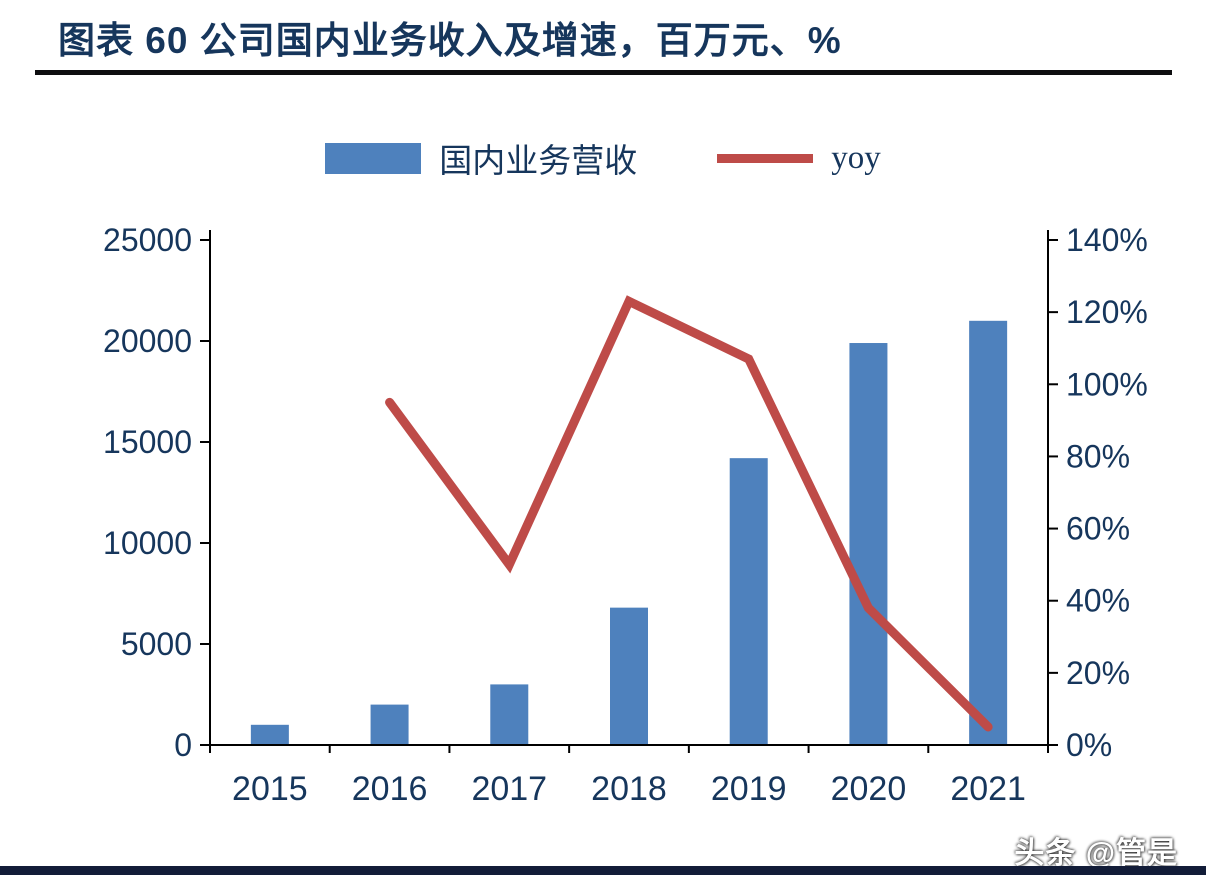 The height and width of the screenshot is (882, 1206). Describe the element at coordinates (988, 532) in the screenshot. I see `bar-2021` at that location.